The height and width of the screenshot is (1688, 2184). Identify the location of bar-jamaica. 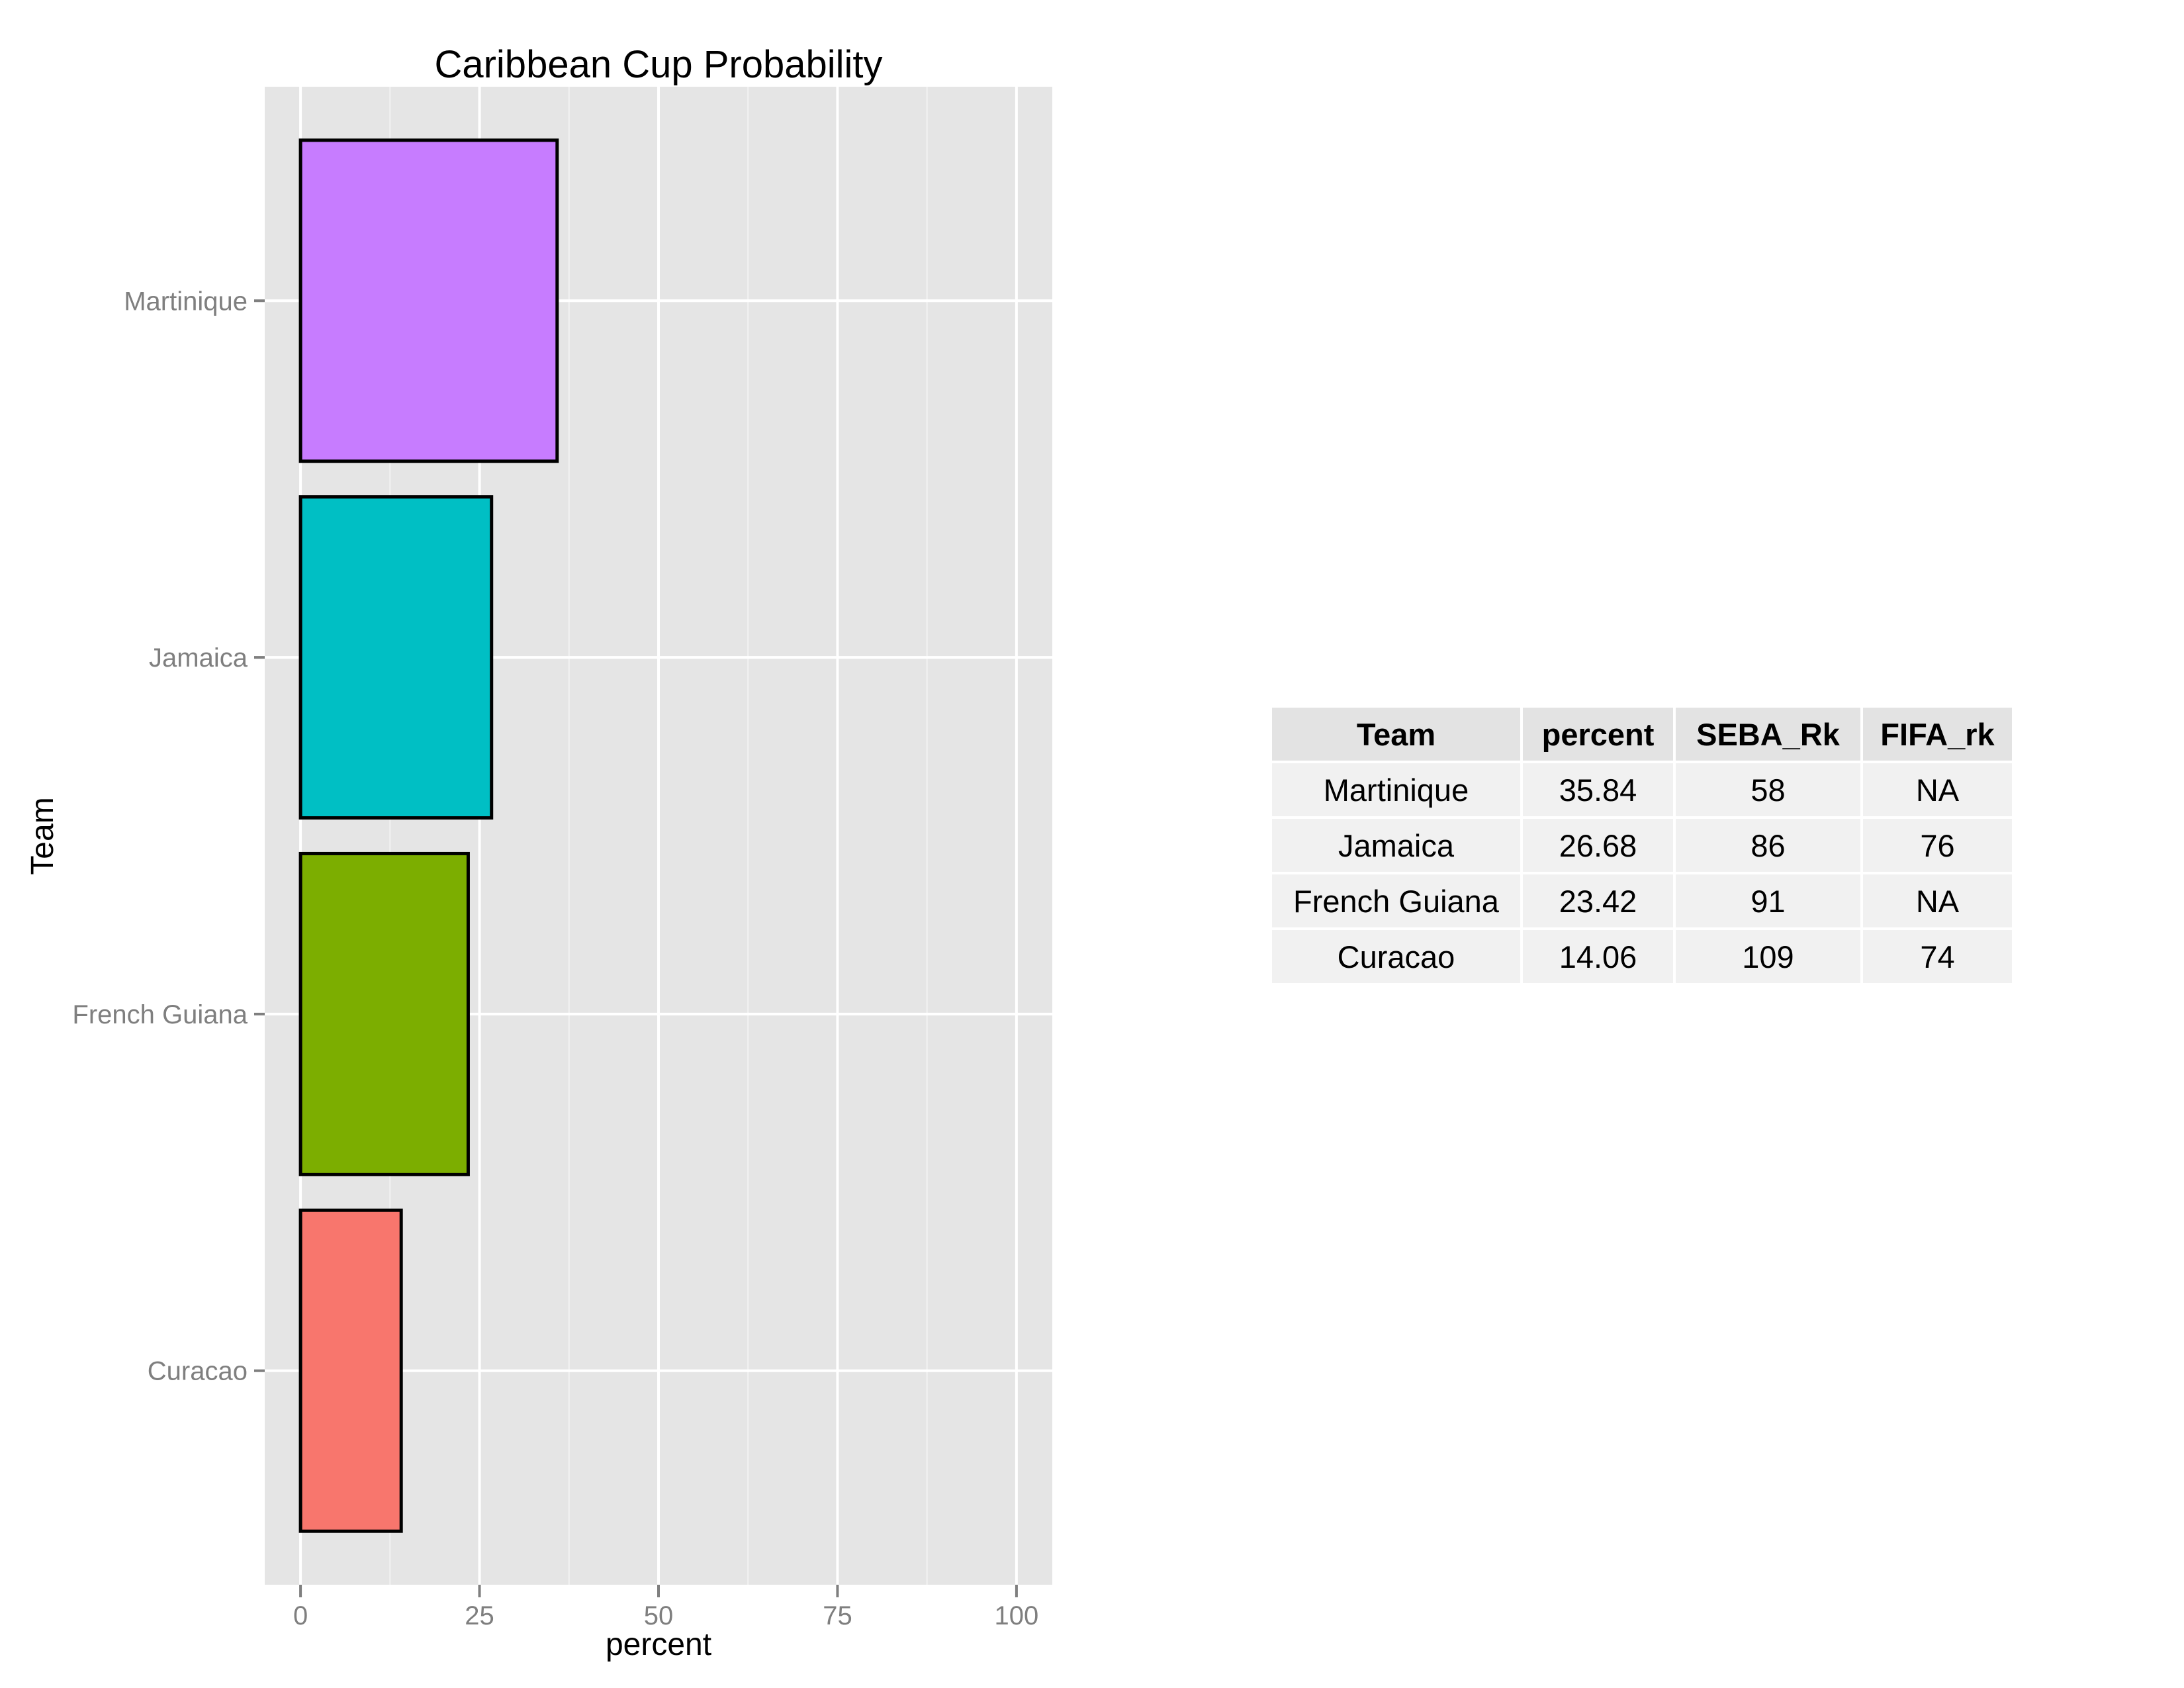
(396, 657).